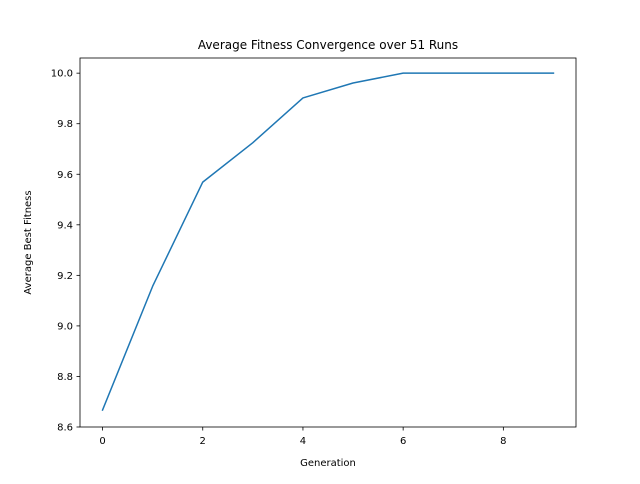 This screenshot has width=640, height=484. I want to click on x-tick-label: 0, so click(102, 441).